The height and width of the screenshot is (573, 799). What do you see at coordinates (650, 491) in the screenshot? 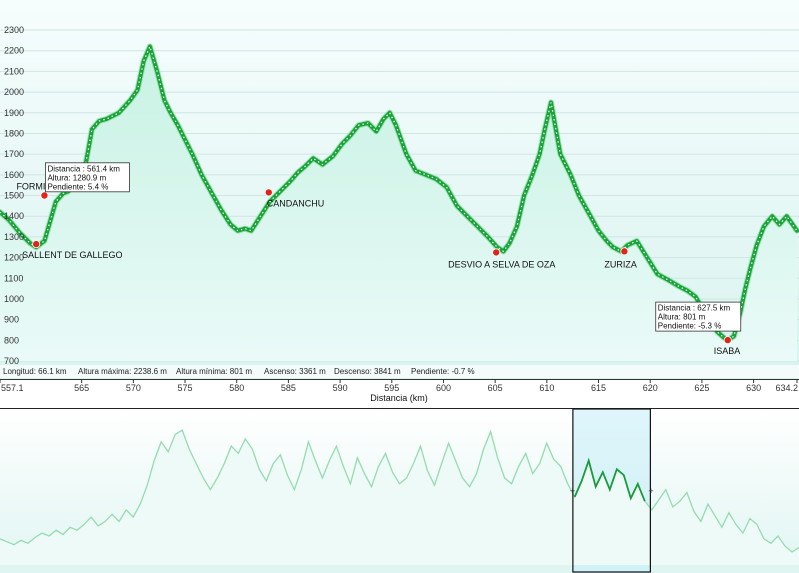
I see `overview-handle-right: +` at bounding box center [650, 491].